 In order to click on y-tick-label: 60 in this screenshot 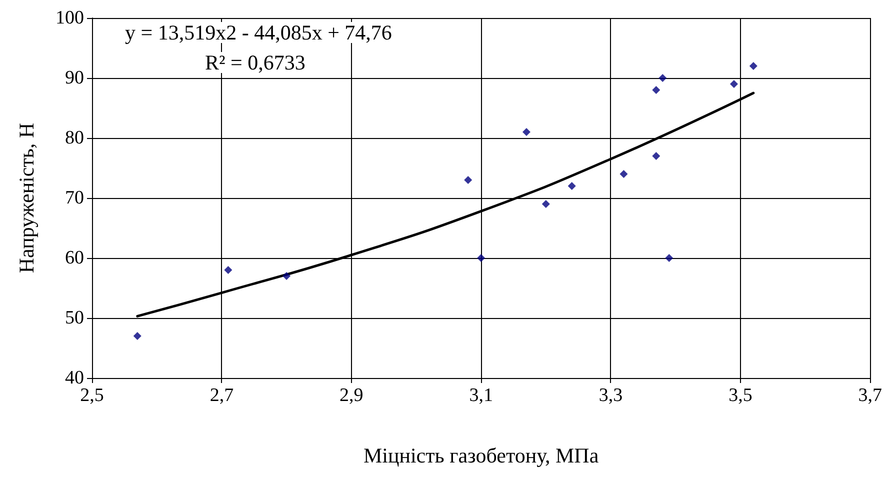, I will do `click(74, 258)`.